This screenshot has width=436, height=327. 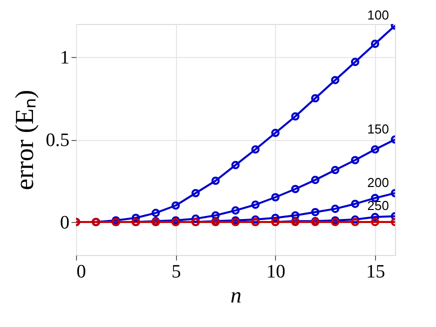 I want to click on series-label: 200, so click(x=378, y=182).